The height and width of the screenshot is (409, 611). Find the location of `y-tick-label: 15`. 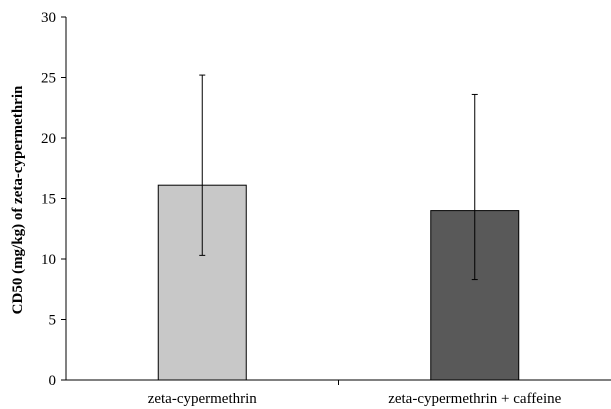

y-tick-label: 15 is located at coordinates (48, 200).